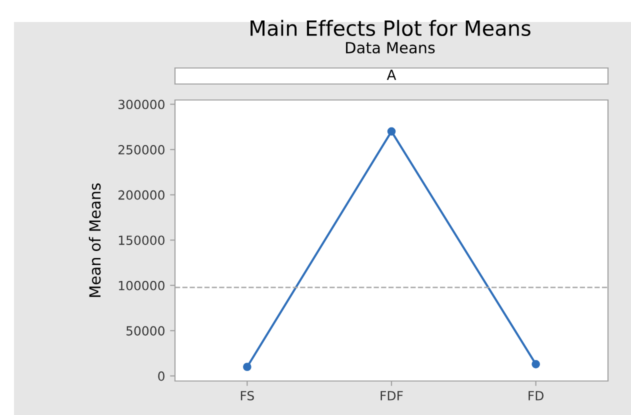 This screenshot has width=631, height=415. What do you see at coordinates (141, 105) in the screenshot?
I see `y-tick-label: 300000` at bounding box center [141, 105].